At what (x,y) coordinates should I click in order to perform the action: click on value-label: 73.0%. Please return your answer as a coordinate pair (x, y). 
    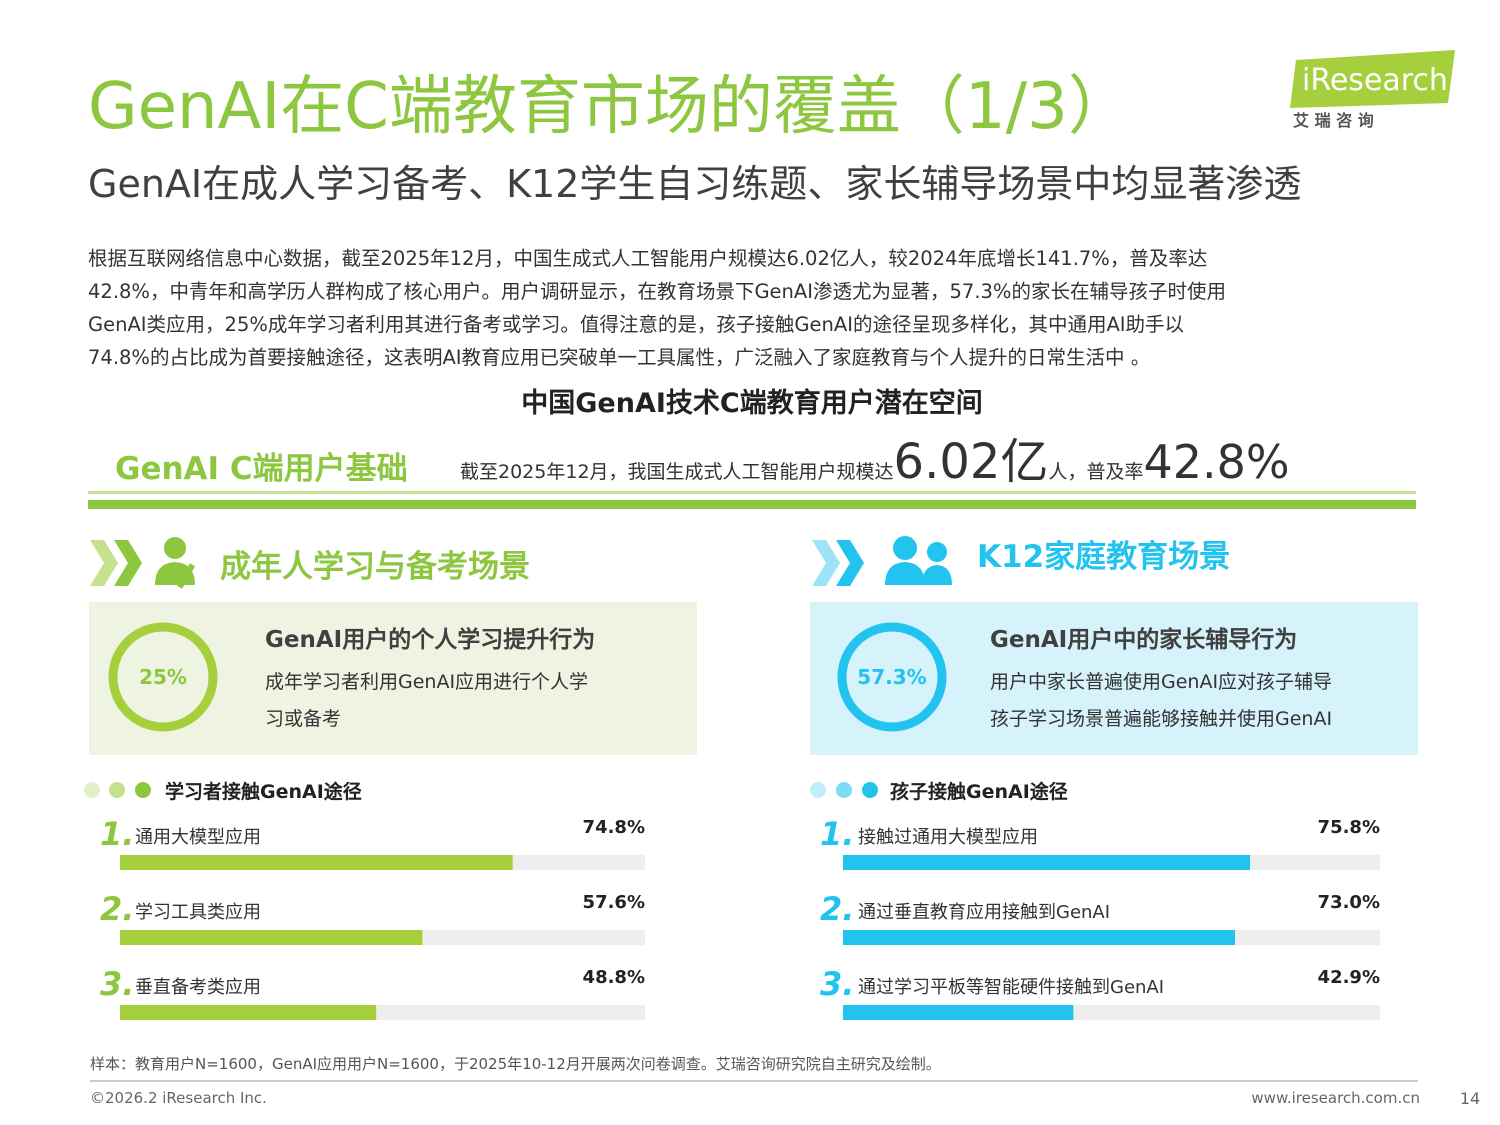
    Looking at the image, I should click on (1349, 902).